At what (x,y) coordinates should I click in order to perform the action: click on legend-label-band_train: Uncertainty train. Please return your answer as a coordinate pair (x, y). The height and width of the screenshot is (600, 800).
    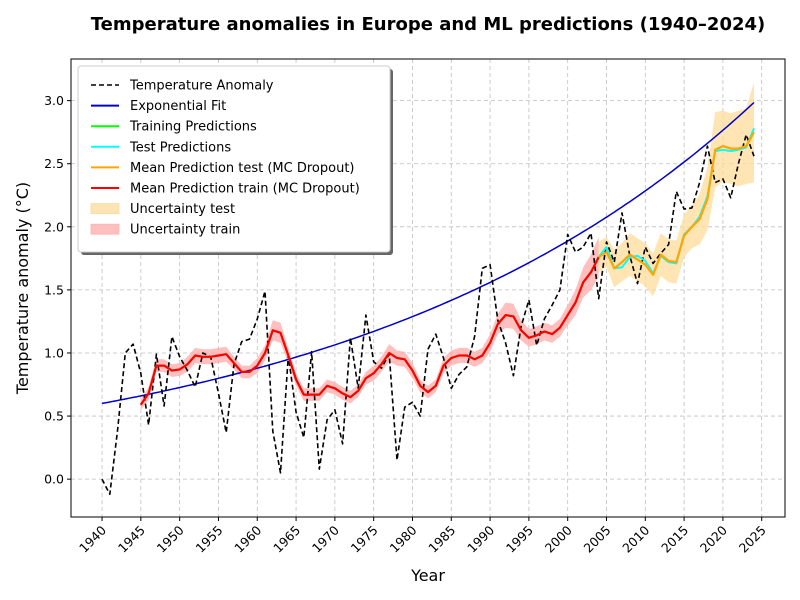
    Looking at the image, I should click on (185, 230).